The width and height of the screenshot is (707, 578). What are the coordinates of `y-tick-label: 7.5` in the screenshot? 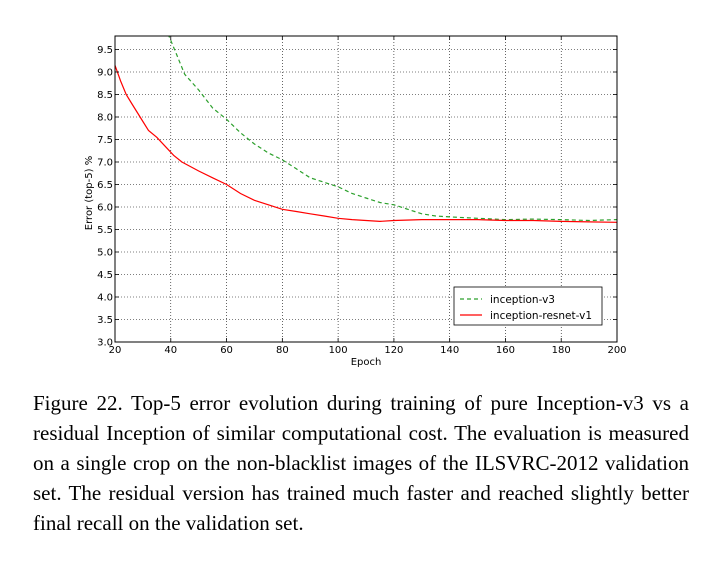 It's located at (105, 140).